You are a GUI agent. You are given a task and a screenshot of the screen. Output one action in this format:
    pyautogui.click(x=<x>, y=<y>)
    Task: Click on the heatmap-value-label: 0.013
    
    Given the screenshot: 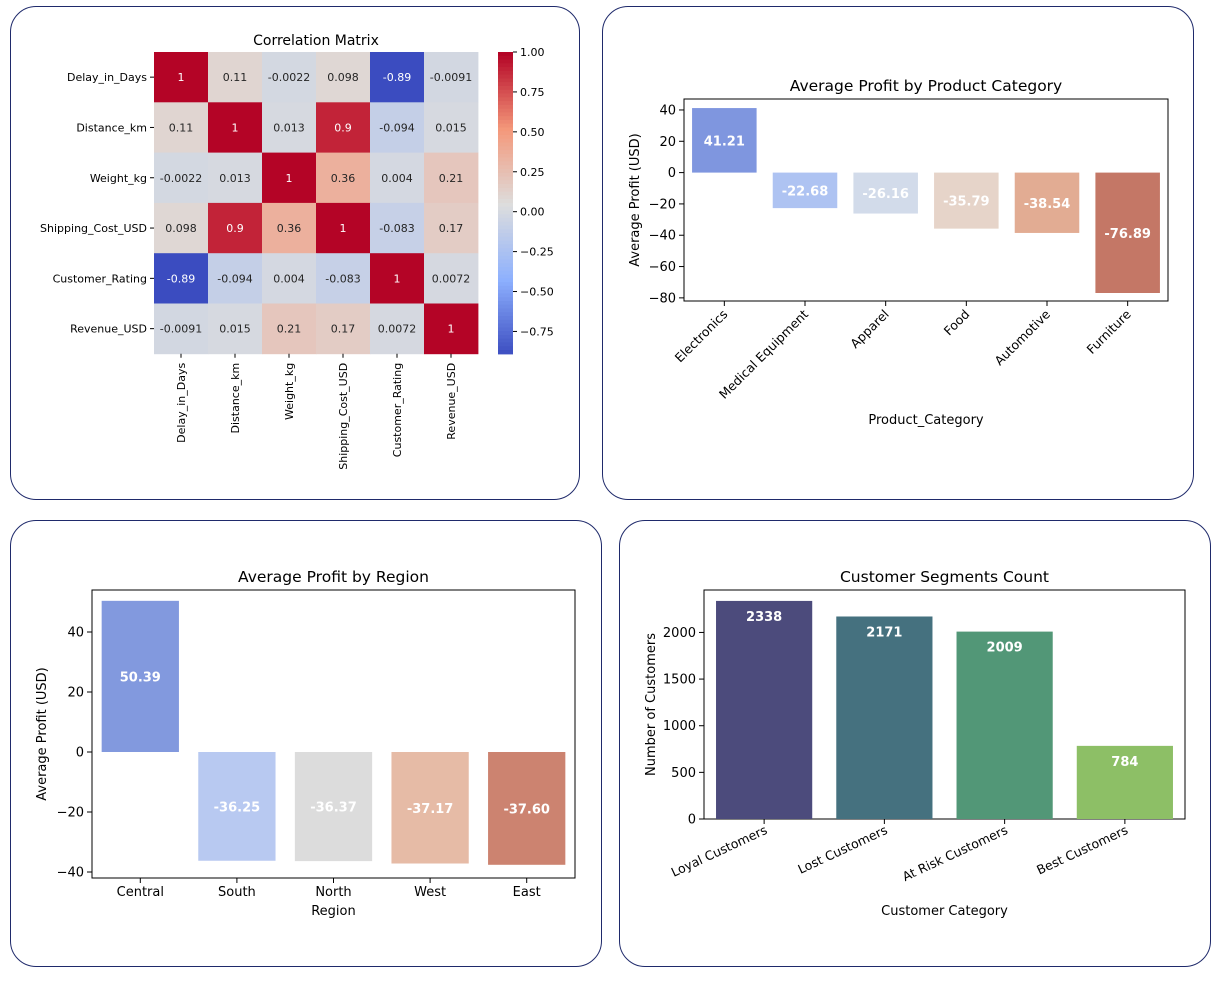 What is the action you would take?
    pyautogui.click(x=235, y=178)
    